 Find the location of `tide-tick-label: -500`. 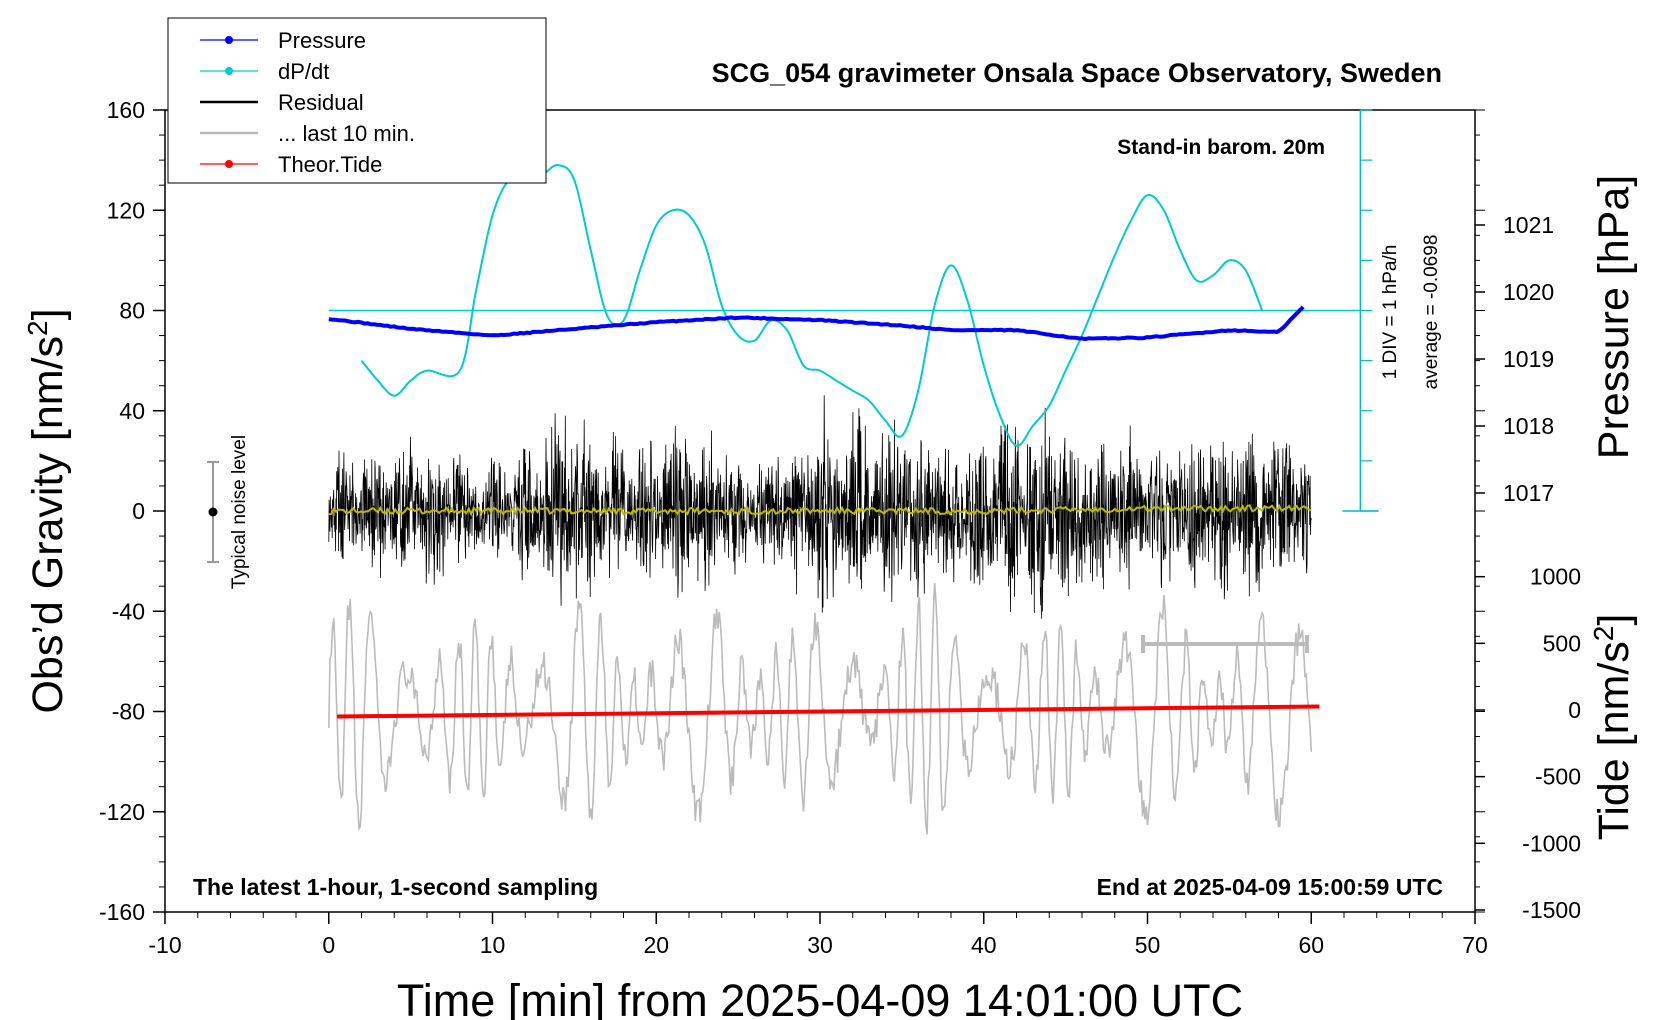

tide-tick-label: -500 is located at coordinates (1558, 777).